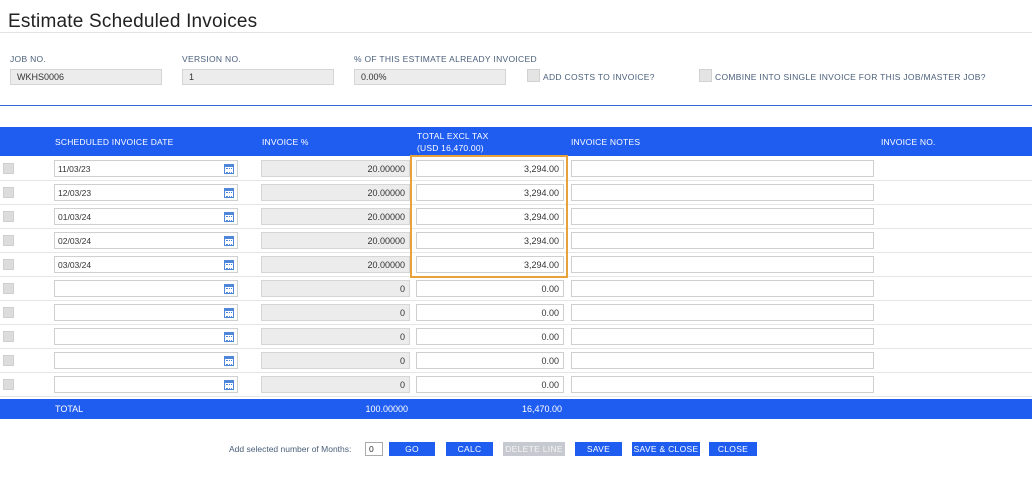 The image size is (1032, 480). I want to click on table-row: 03/03/24 20.00000 3,294.00, so click(516, 265).